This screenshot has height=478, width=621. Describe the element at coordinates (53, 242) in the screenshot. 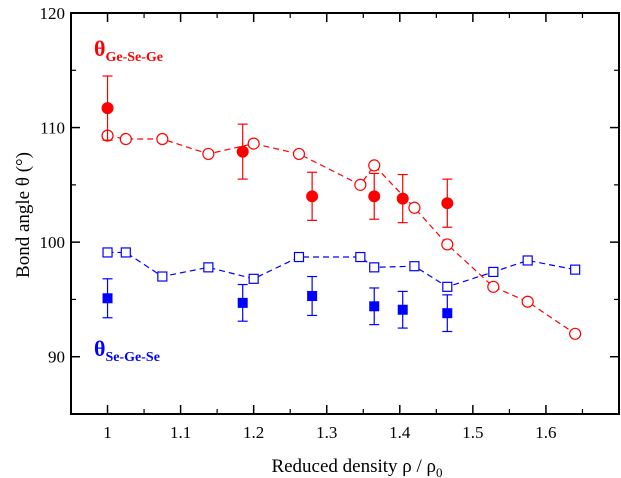

I see `y-tick-label: 100` at that location.